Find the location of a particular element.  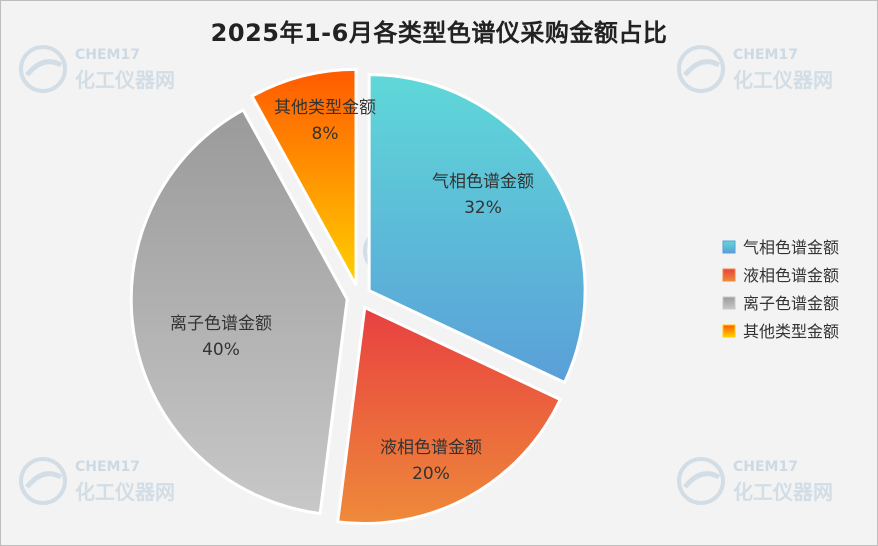

legend-entry: 液相色谱金额 is located at coordinates (791, 275).